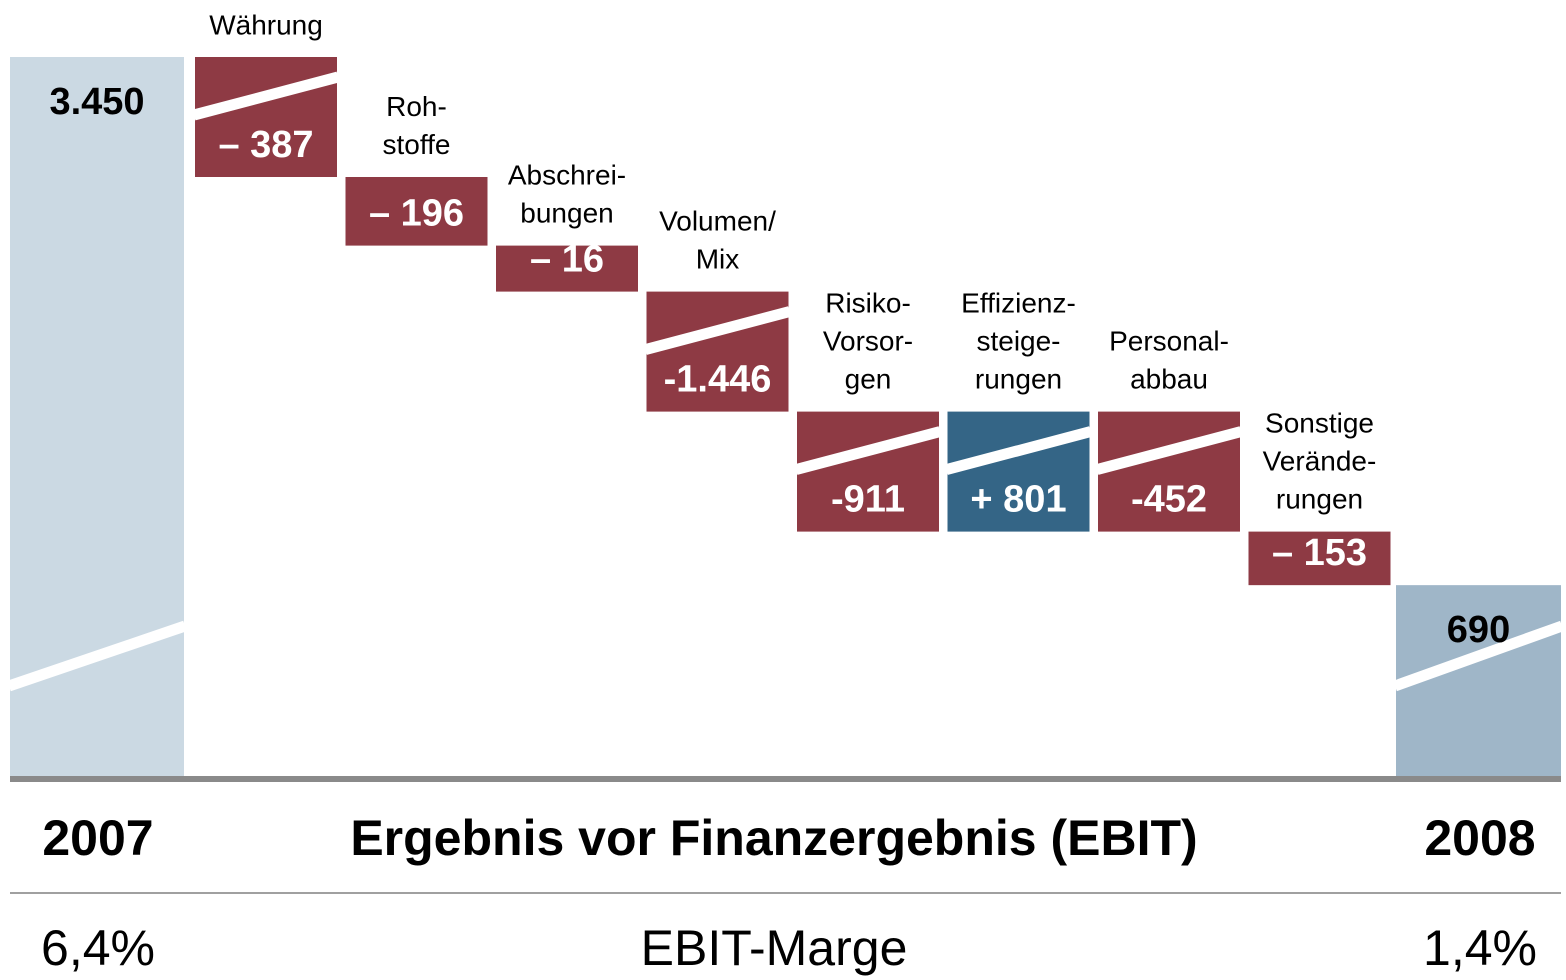  What do you see at coordinates (718, 380) in the screenshot?
I see `value-label: -1.446` at bounding box center [718, 380].